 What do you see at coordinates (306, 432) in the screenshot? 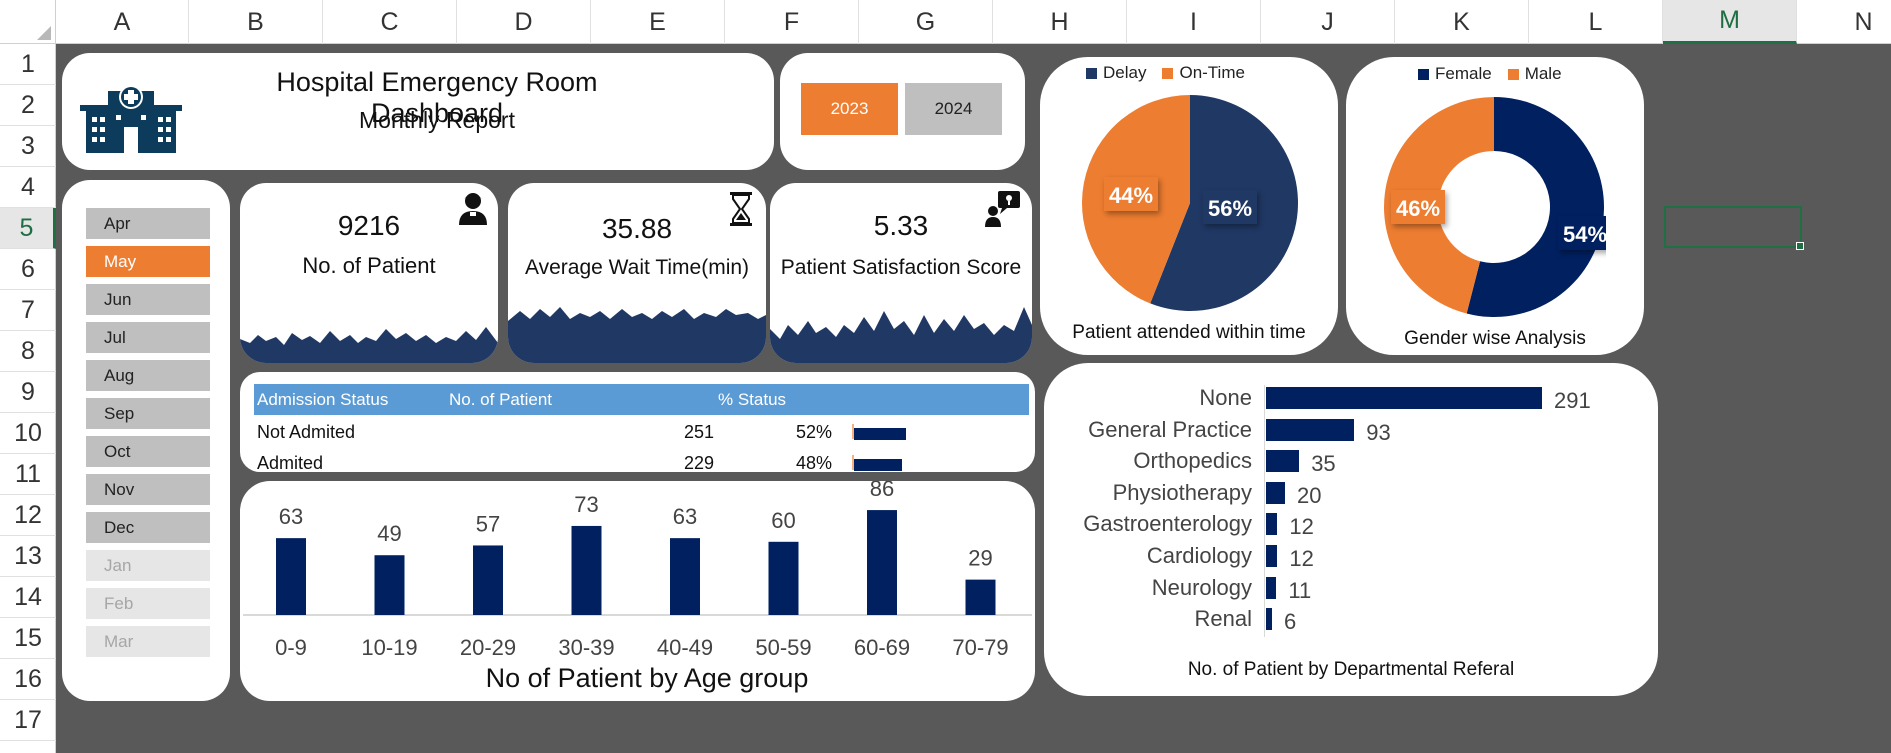
I see `admission-status-cell: Not Admited` at bounding box center [306, 432].